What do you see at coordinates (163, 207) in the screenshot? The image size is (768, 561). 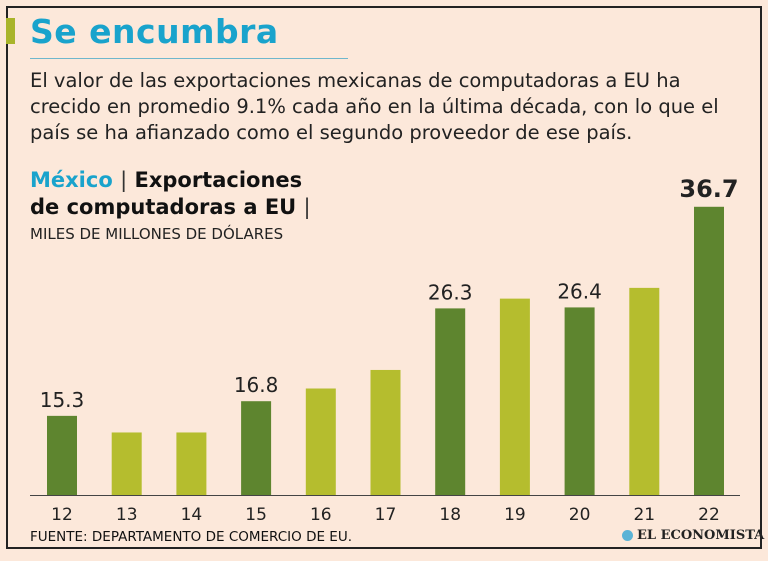 I see `subtitle-line2: de computadoras a EU` at bounding box center [163, 207].